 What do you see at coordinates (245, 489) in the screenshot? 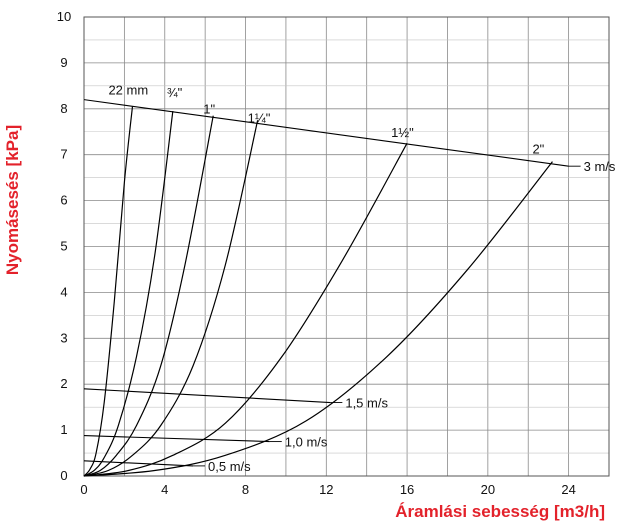
I see `x-tick-label: 8` at bounding box center [245, 489].